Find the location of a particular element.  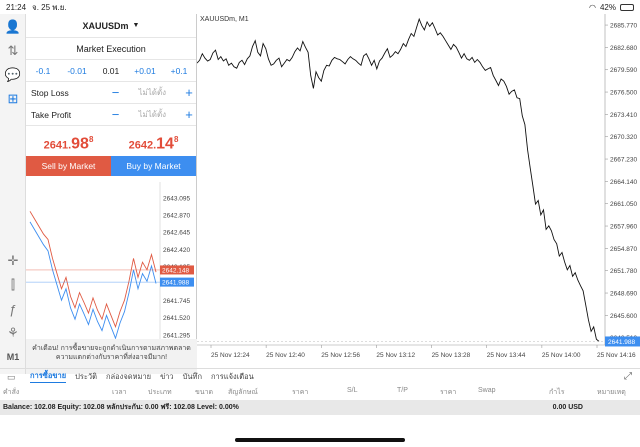

y-tick-label: 2645.600 is located at coordinates (623, 316).